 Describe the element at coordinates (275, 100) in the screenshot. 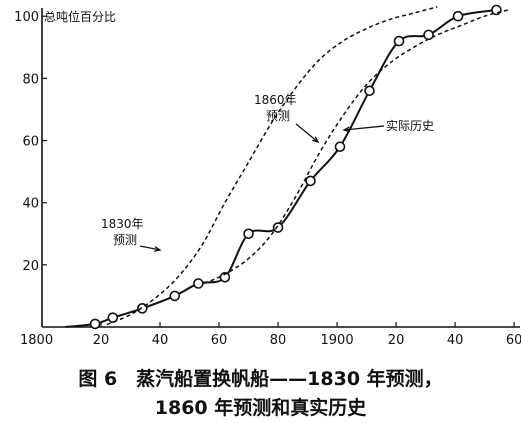

I see `annotation-label: 1860年` at that location.